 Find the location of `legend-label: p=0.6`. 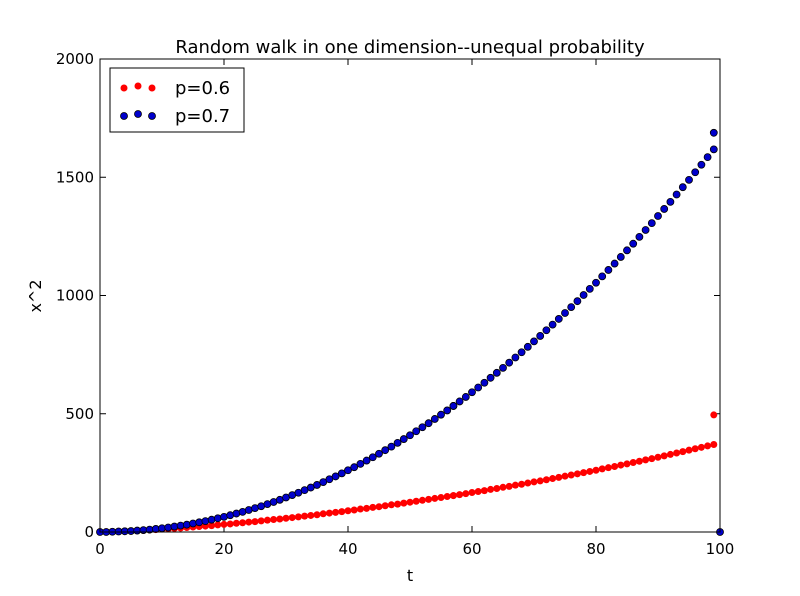

legend-label: p=0.6 is located at coordinates (202, 88).